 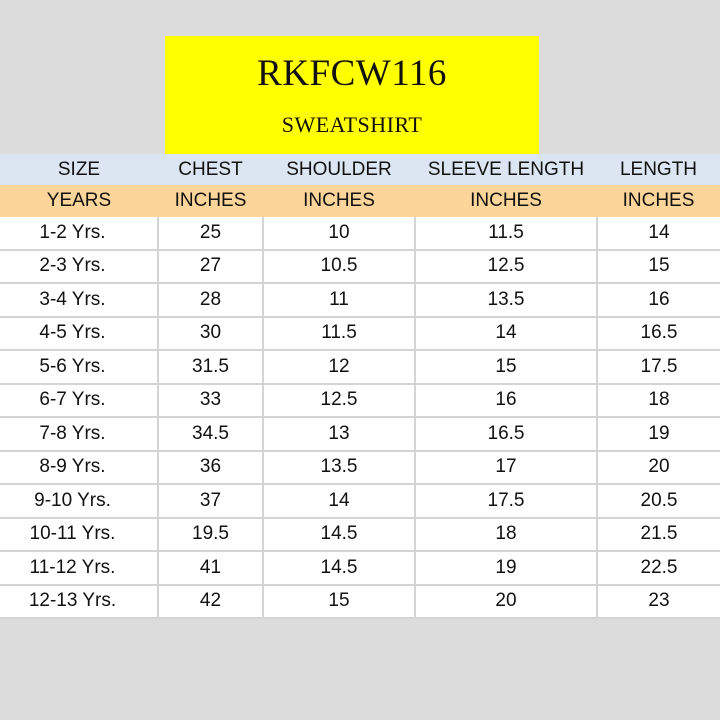 What do you see at coordinates (339, 367) in the screenshot?
I see `cell-shoulder: 12` at bounding box center [339, 367].